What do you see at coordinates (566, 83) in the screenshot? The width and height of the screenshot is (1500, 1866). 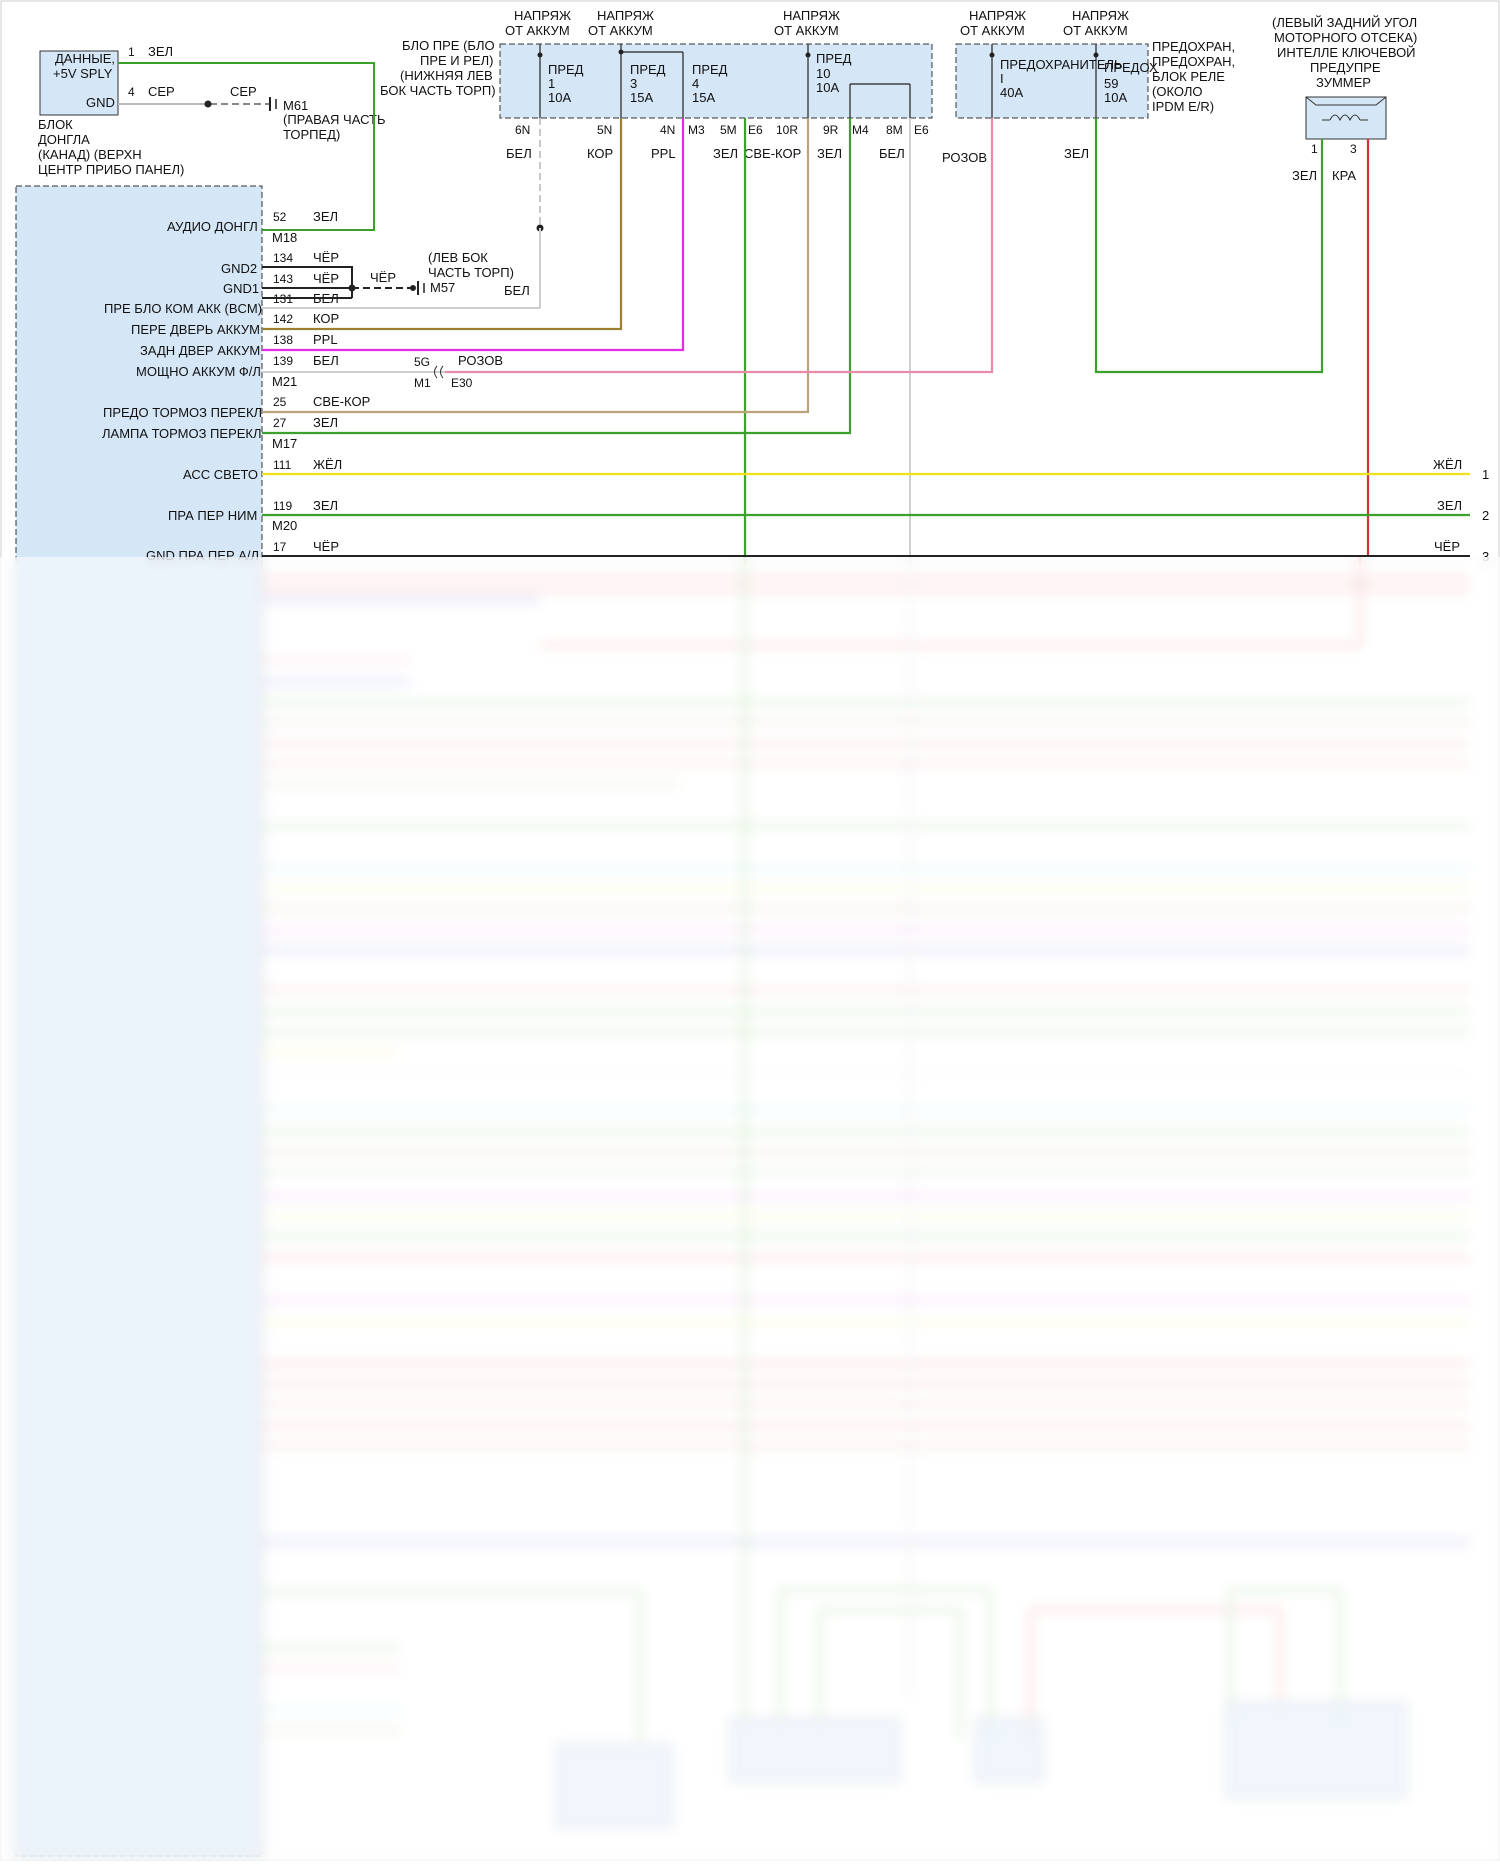 I see `fuse-1: ПРЕД 1 10A` at bounding box center [566, 83].